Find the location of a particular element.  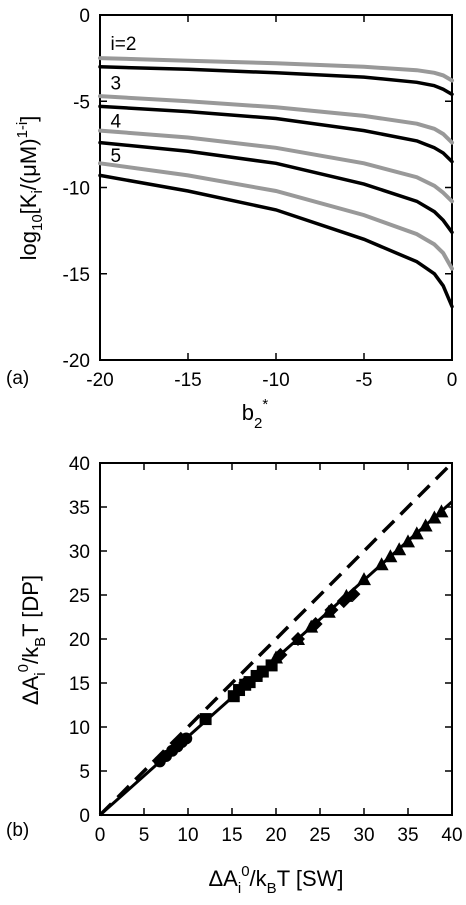

curve-label: 5 is located at coordinates (116, 156).